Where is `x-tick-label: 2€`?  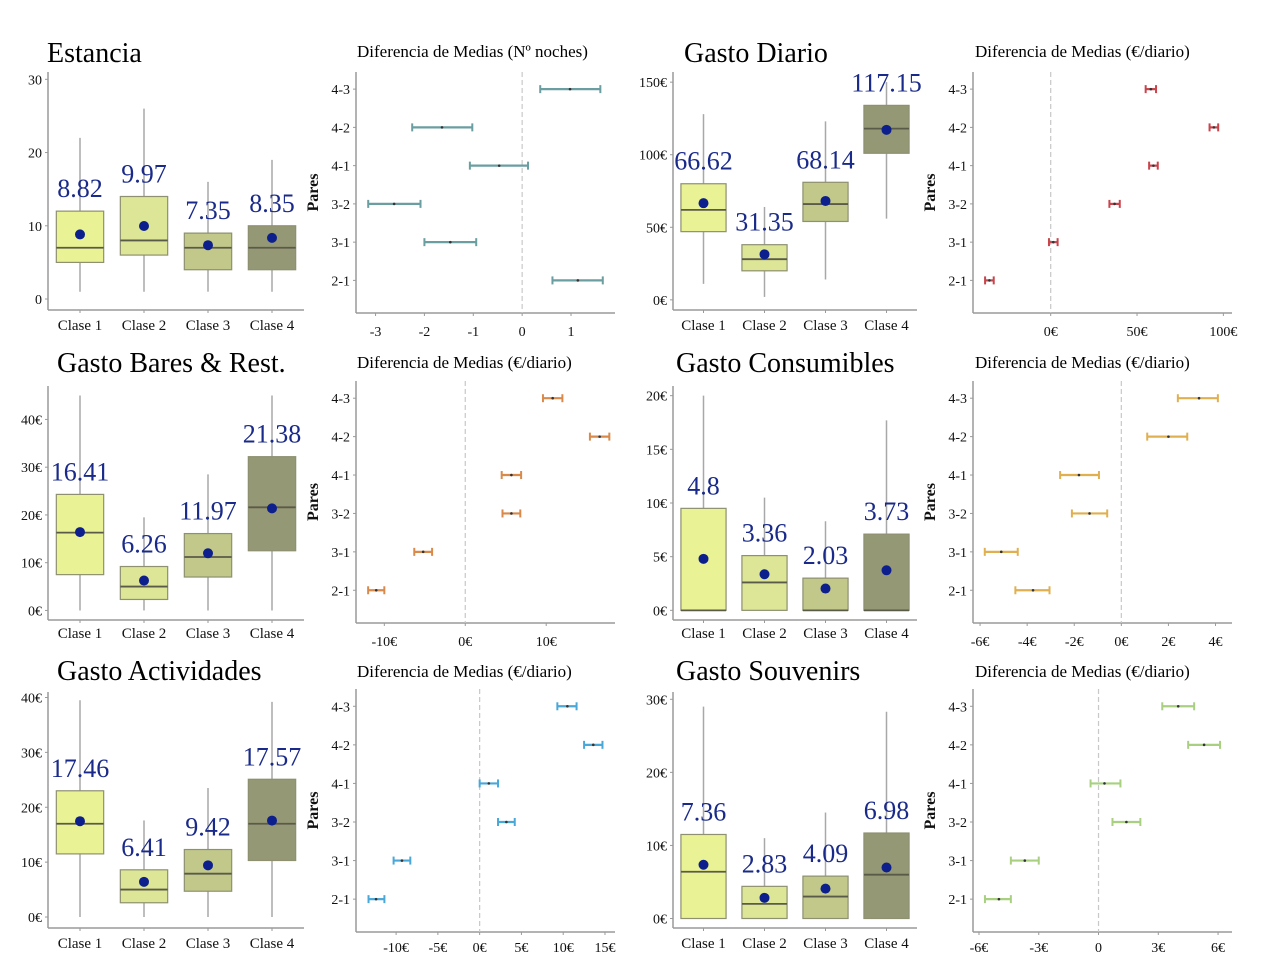 x-tick-label: 2€ is located at coordinates (1168, 642).